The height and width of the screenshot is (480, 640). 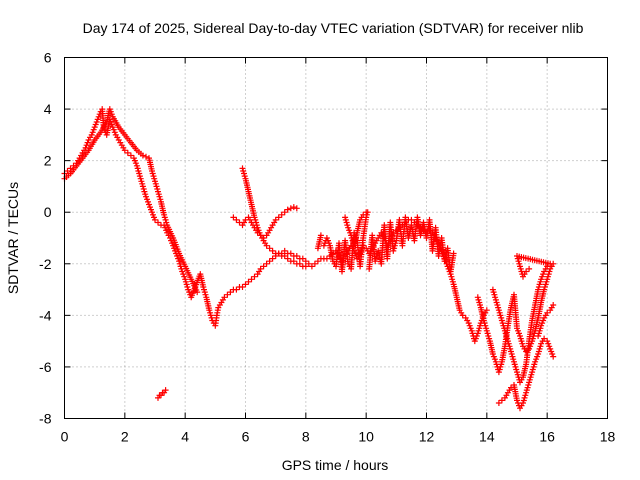 I want to click on y-tick-labels: -8 -6 -4 -2 0 2 4 6, so click(x=45, y=238).